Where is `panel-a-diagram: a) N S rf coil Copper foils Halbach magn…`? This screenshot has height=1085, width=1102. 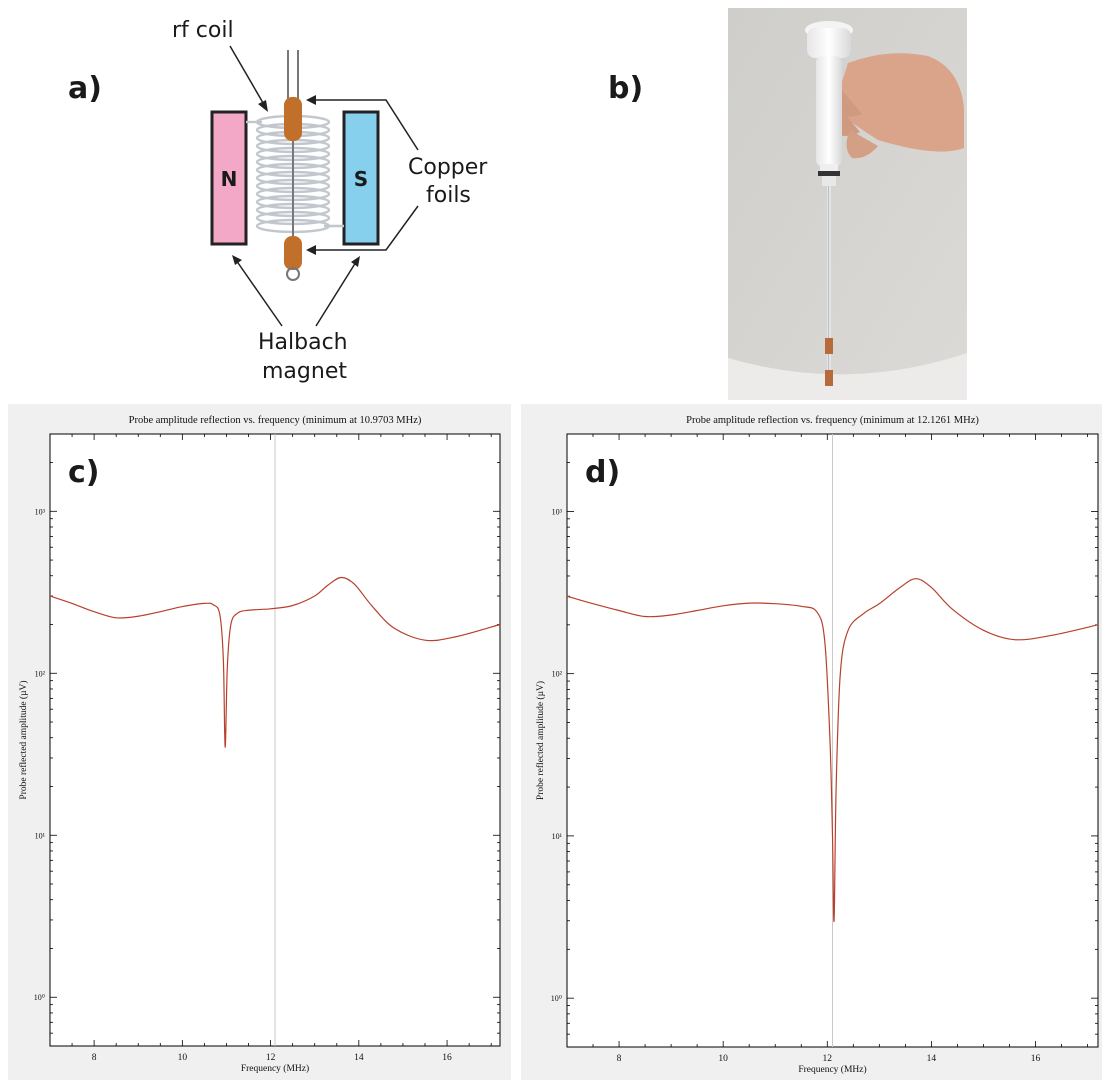
panel-a-diagram: a) N S rf coil Copper foils Halbach magn… is located at coordinates (278, 201).